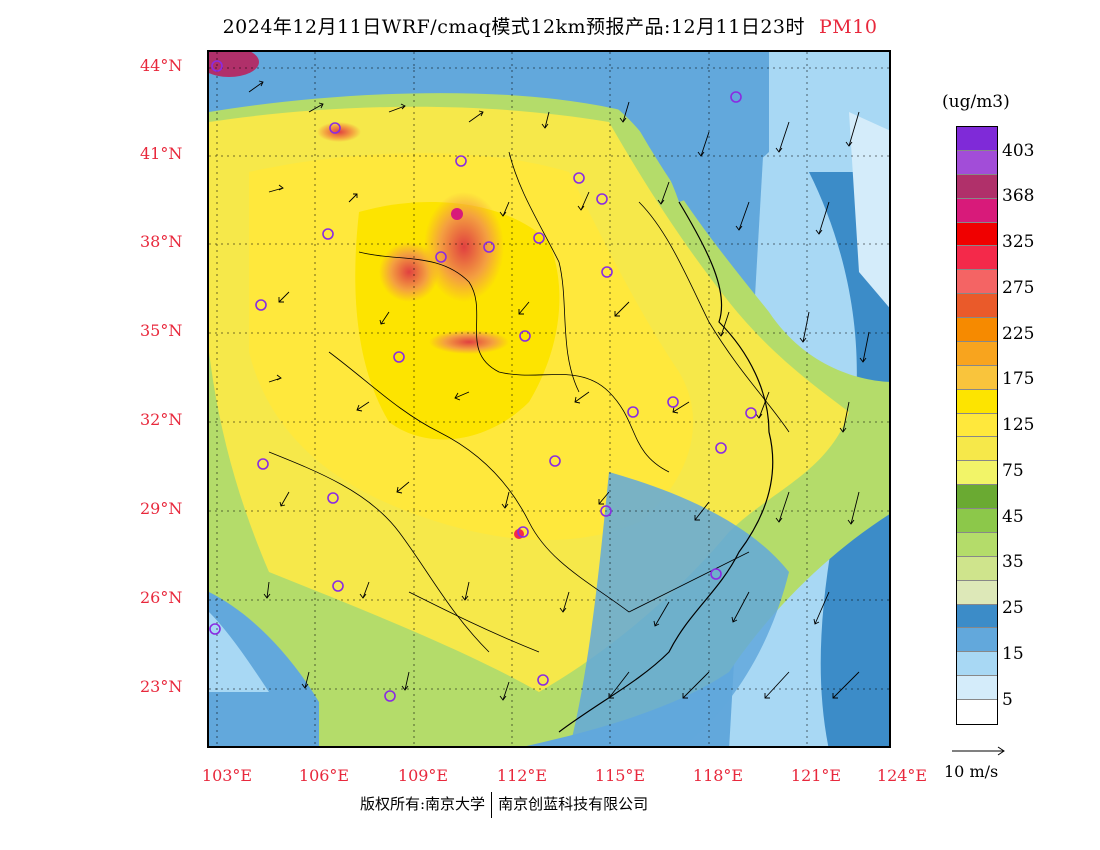  What do you see at coordinates (1018, 379) in the screenshot?
I see `legend-label: 175` at bounding box center [1018, 379].